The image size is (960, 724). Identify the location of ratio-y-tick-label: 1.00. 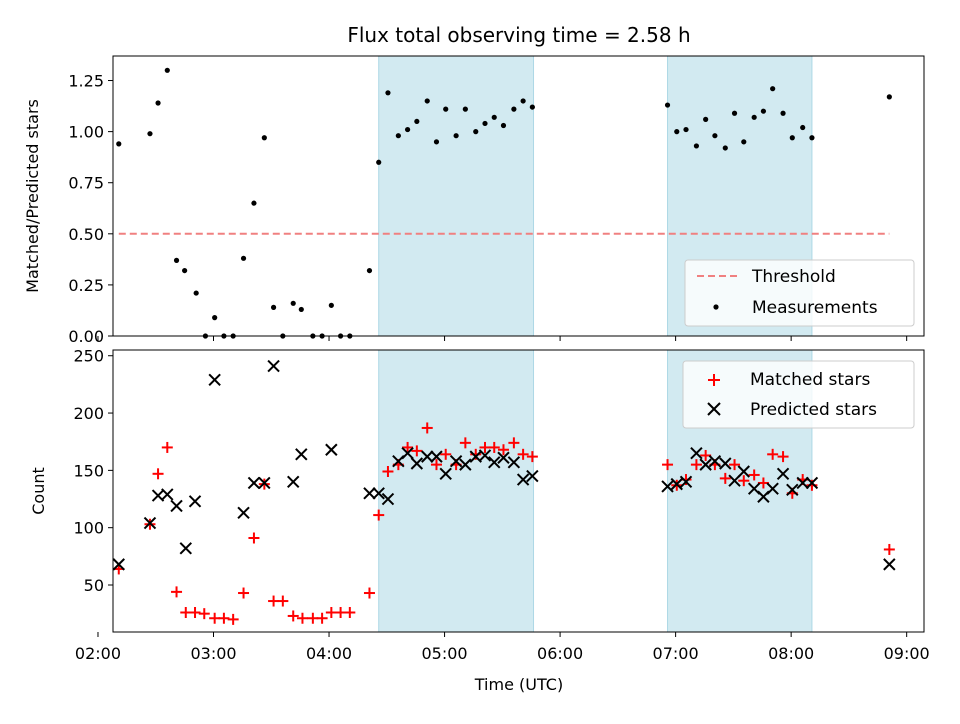
(86, 132).